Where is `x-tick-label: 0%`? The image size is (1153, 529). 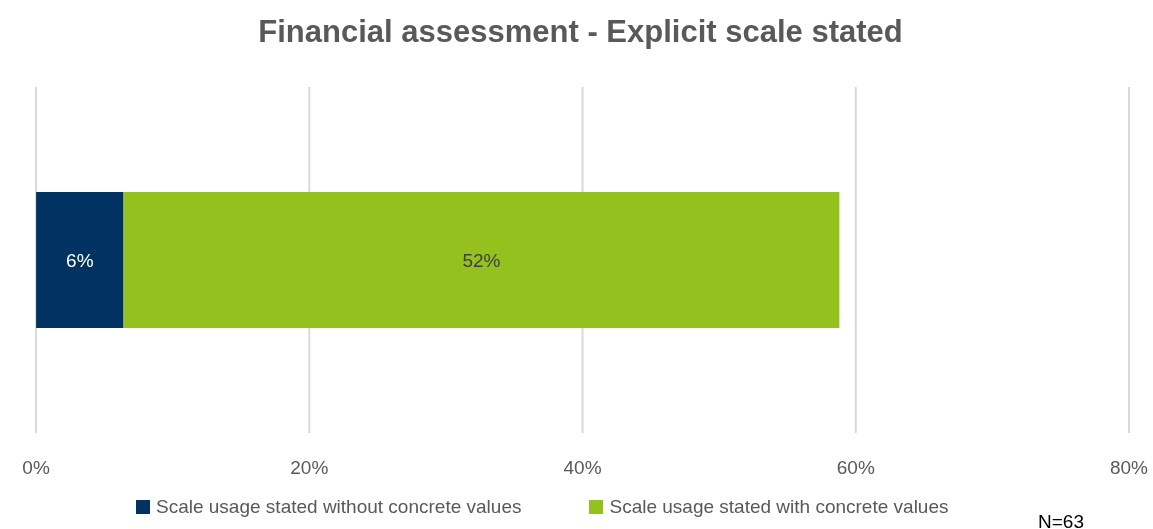 x-tick-label: 0% is located at coordinates (36, 468).